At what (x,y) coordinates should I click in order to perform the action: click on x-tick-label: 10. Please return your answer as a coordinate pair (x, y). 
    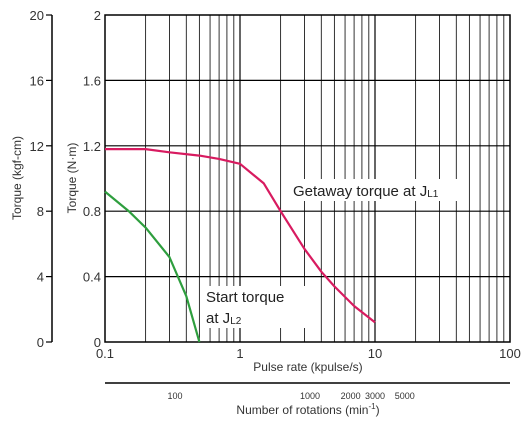
    Looking at the image, I should click on (375, 353).